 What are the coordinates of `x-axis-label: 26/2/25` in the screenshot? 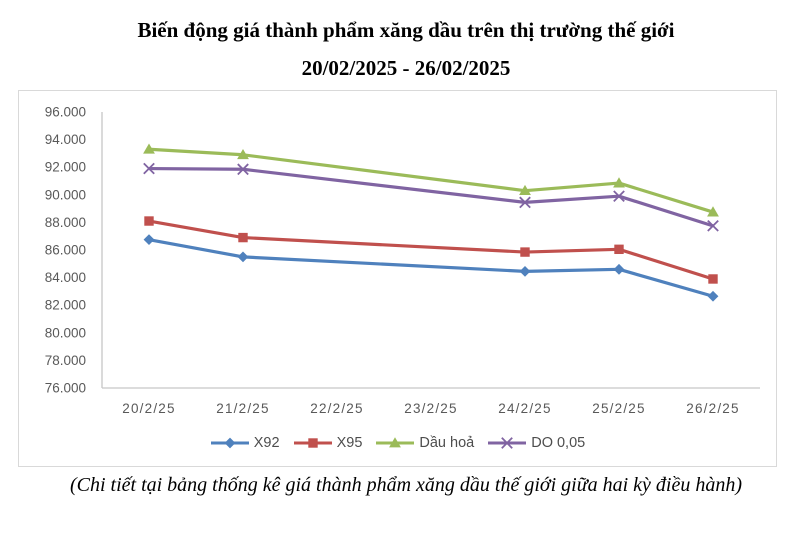 It's located at (712, 408).